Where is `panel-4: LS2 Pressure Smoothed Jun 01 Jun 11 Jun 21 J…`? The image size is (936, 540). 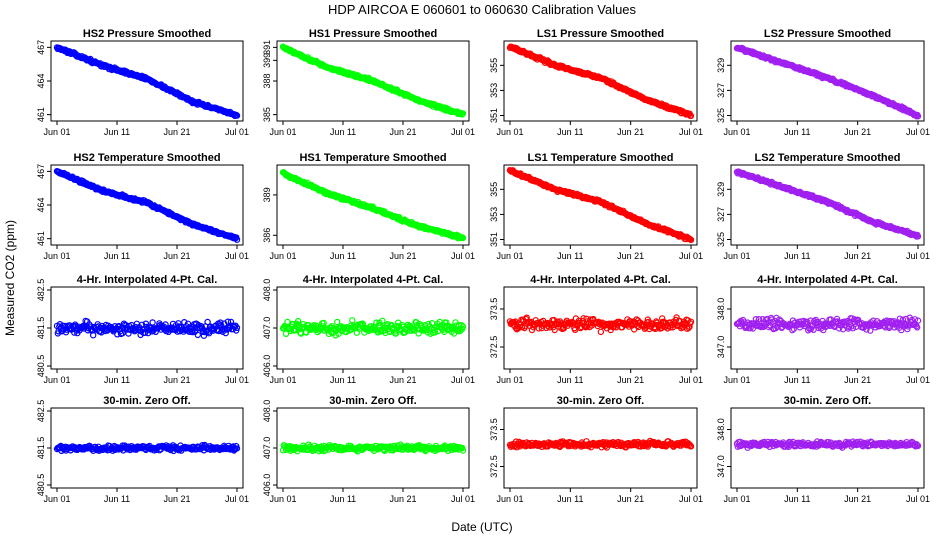
panel-4: LS2 Pressure Smoothed Jun 01 Jun 11 Jun 21 J… is located at coordinates (823, 82).